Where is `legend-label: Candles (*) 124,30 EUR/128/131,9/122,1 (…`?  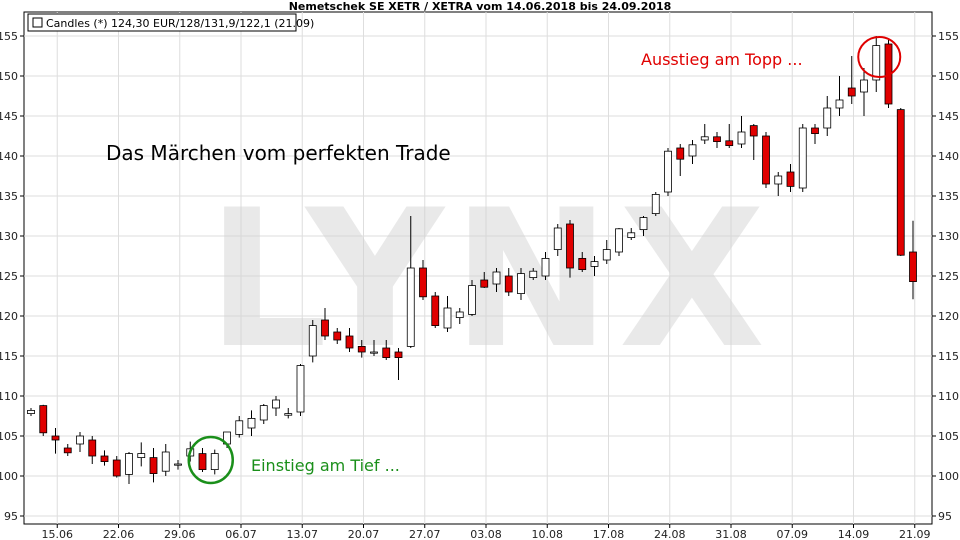 legend-label: Candles (*) 124,30 EUR/128/131,9/122,1 (… is located at coordinates (180, 23).